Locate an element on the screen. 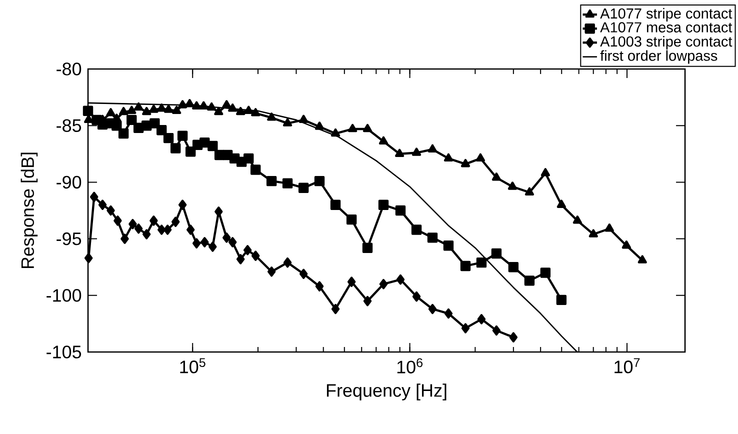  x-tick-label: 10$^{5}$ is located at coordinates (193, 366).